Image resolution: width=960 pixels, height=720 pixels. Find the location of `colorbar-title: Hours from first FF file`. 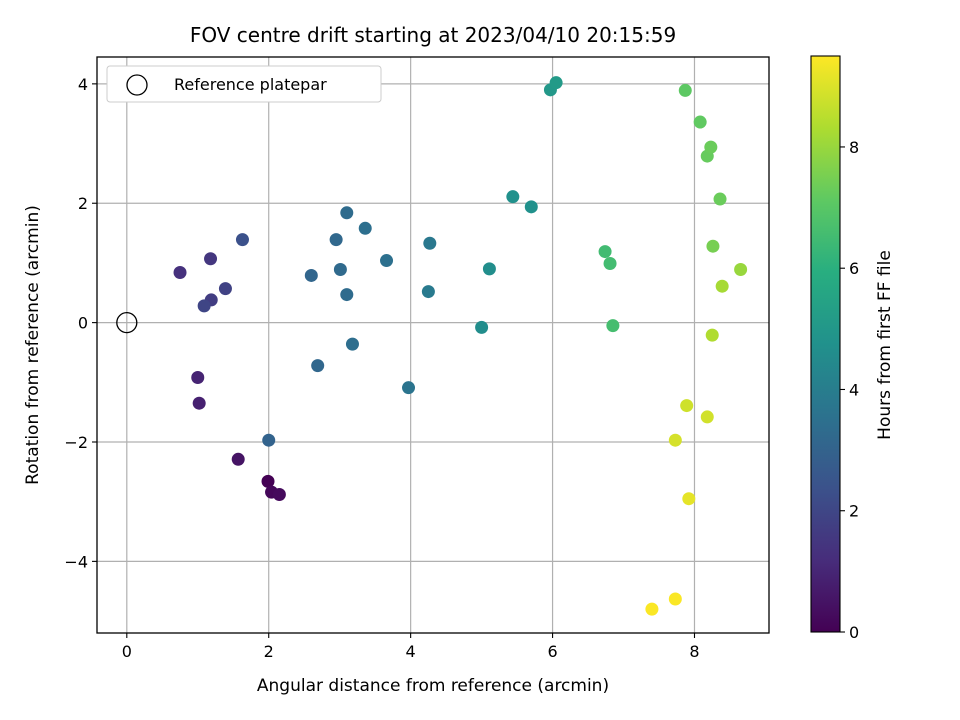

colorbar-title: Hours from first FF file is located at coordinates (885, 345).